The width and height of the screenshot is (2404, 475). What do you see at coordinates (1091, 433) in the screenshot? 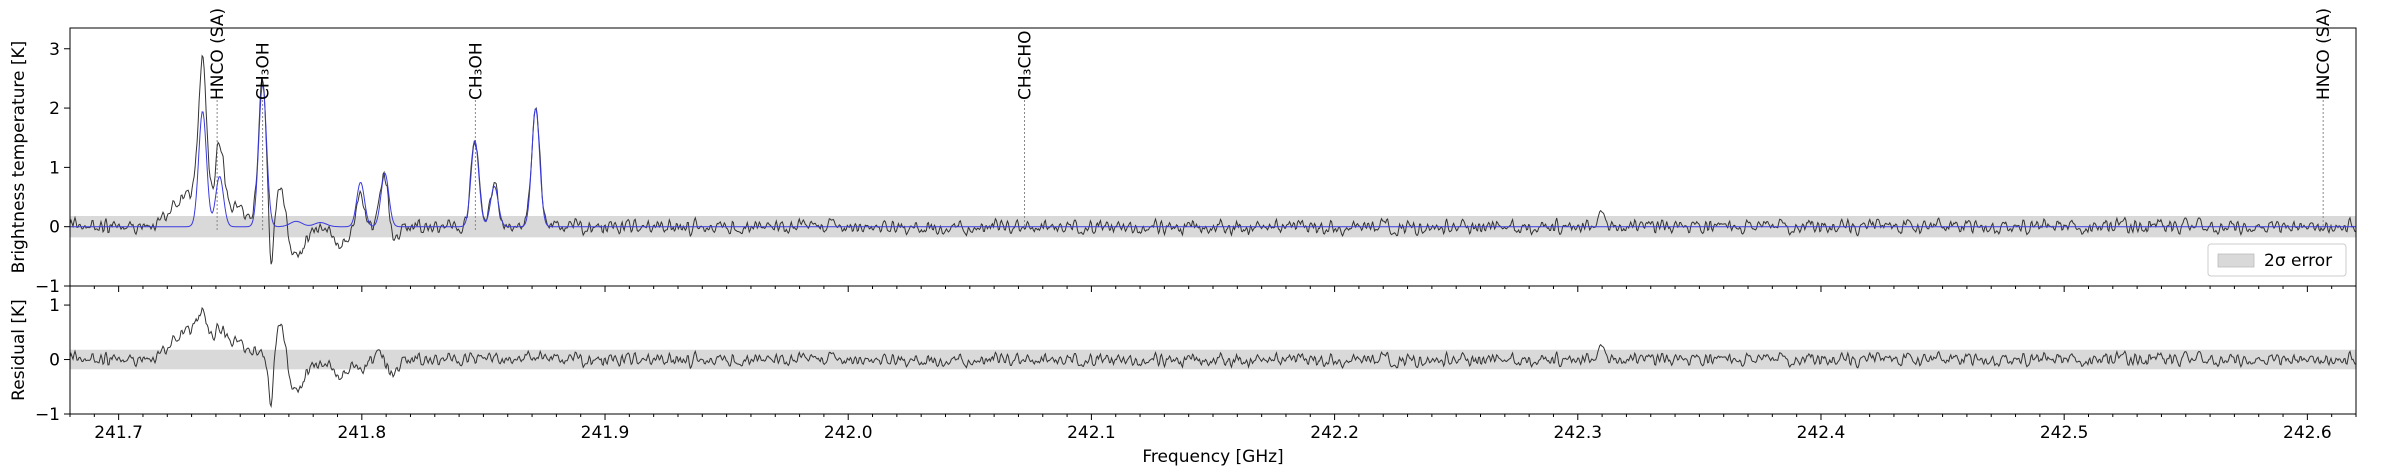
I see `frequency-x-tick-label: 242.1` at bounding box center [1091, 433].